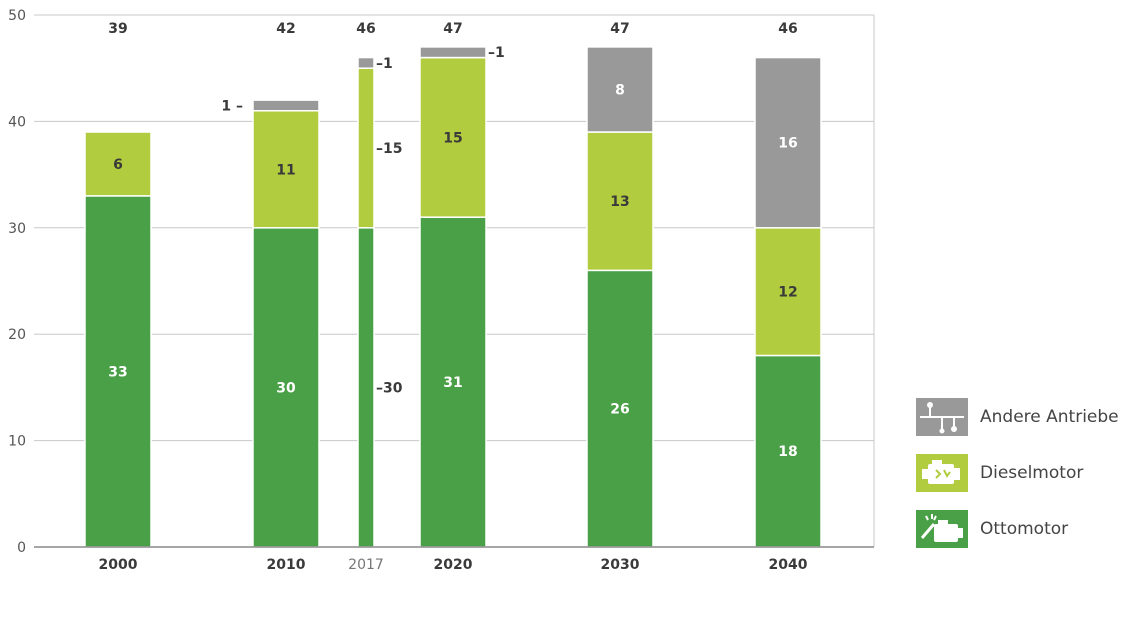  Describe the element at coordinates (942, 417) in the screenshot. I see `circuit-icon` at that location.